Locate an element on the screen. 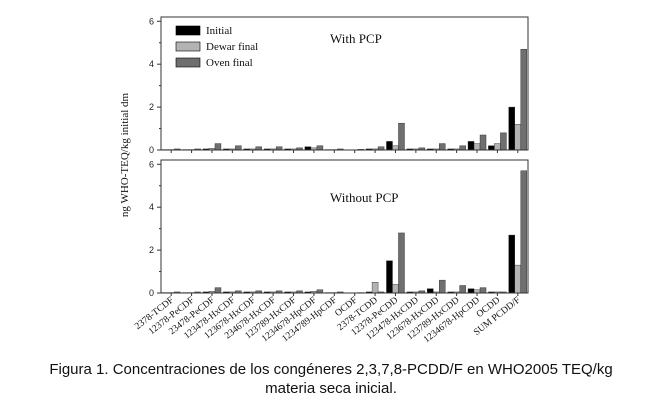 Image resolution: width=662 pixels, height=409 pixels. bottom-y-tick-label: 4 is located at coordinates (151, 207).